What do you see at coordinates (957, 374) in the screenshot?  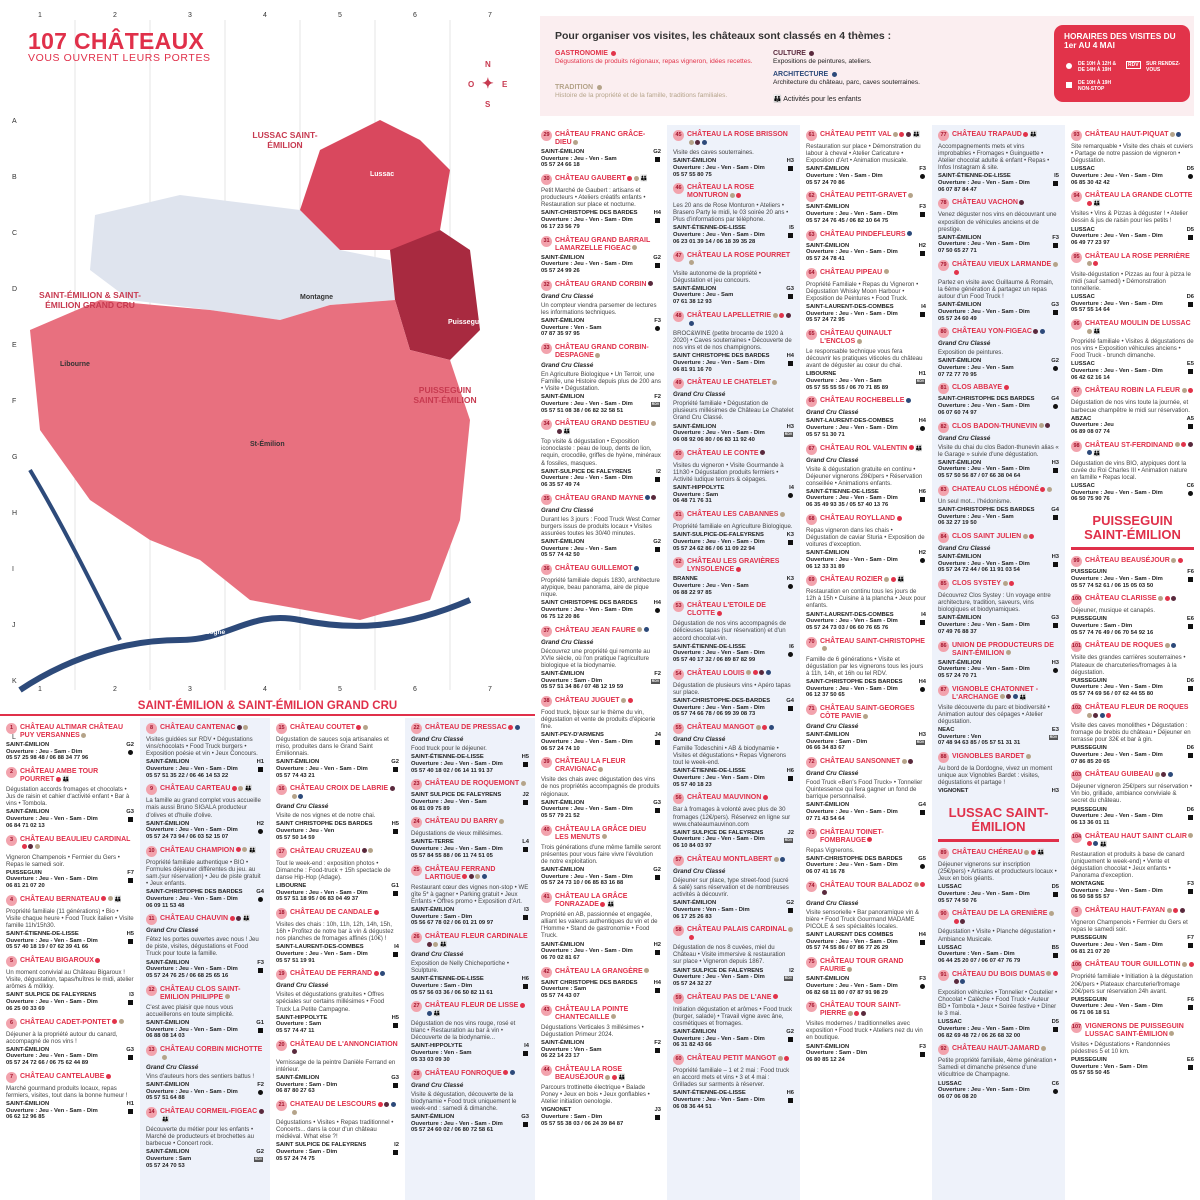 I see `phone-number: 07 72 77 70 95` at bounding box center [957, 374].